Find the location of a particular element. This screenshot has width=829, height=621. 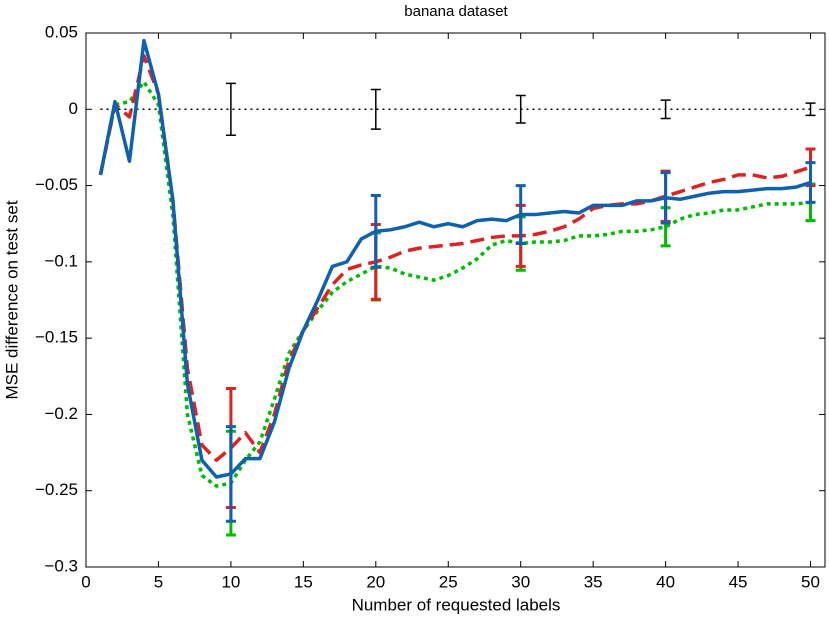

chart-title: banana dataset is located at coordinates (456, 11).